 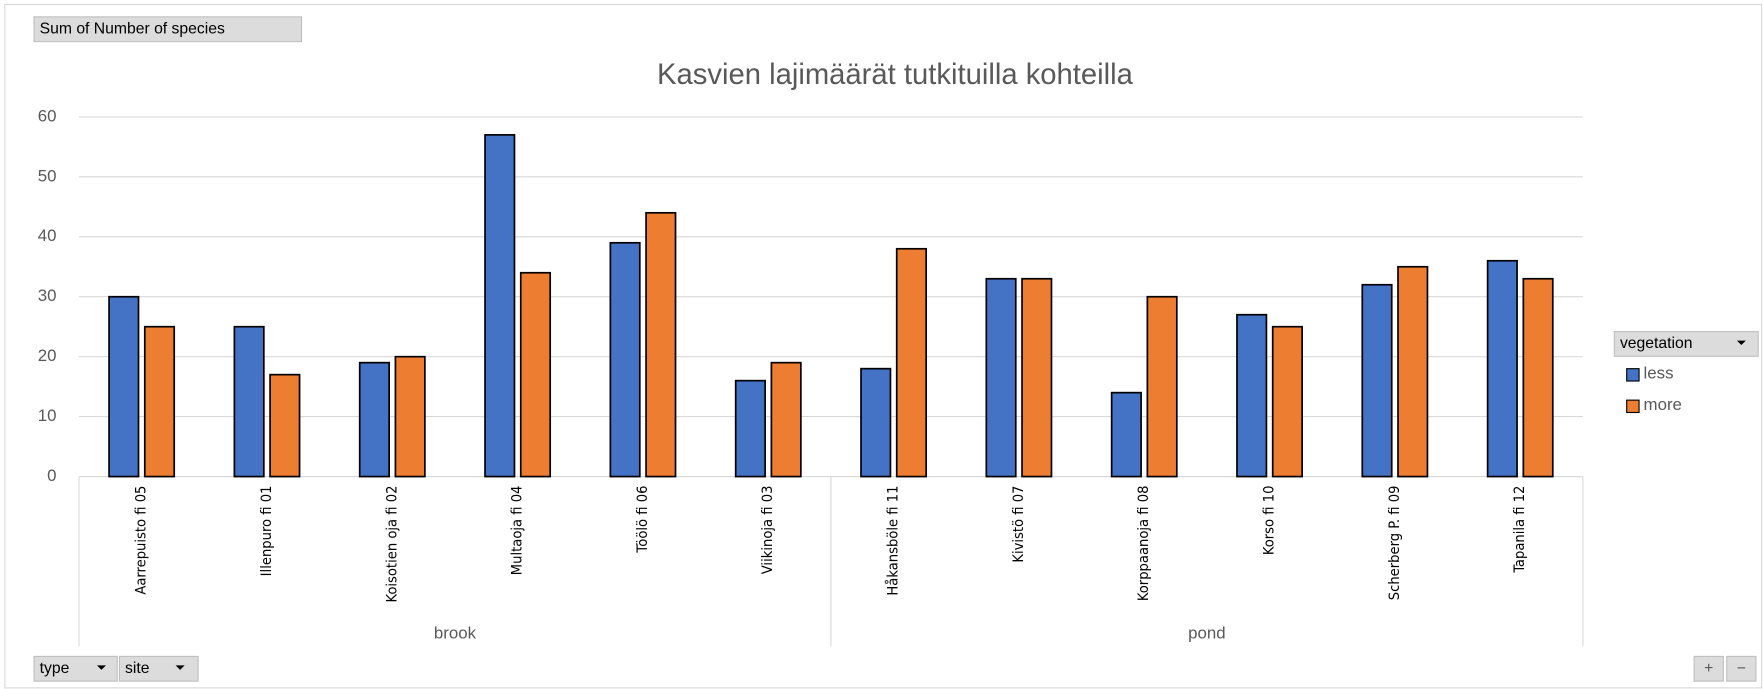 What do you see at coordinates (141, 540) in the screenshot?
I see `x-tick-label: Aarrepuisto fi 05` at bounding box center [141, 540].